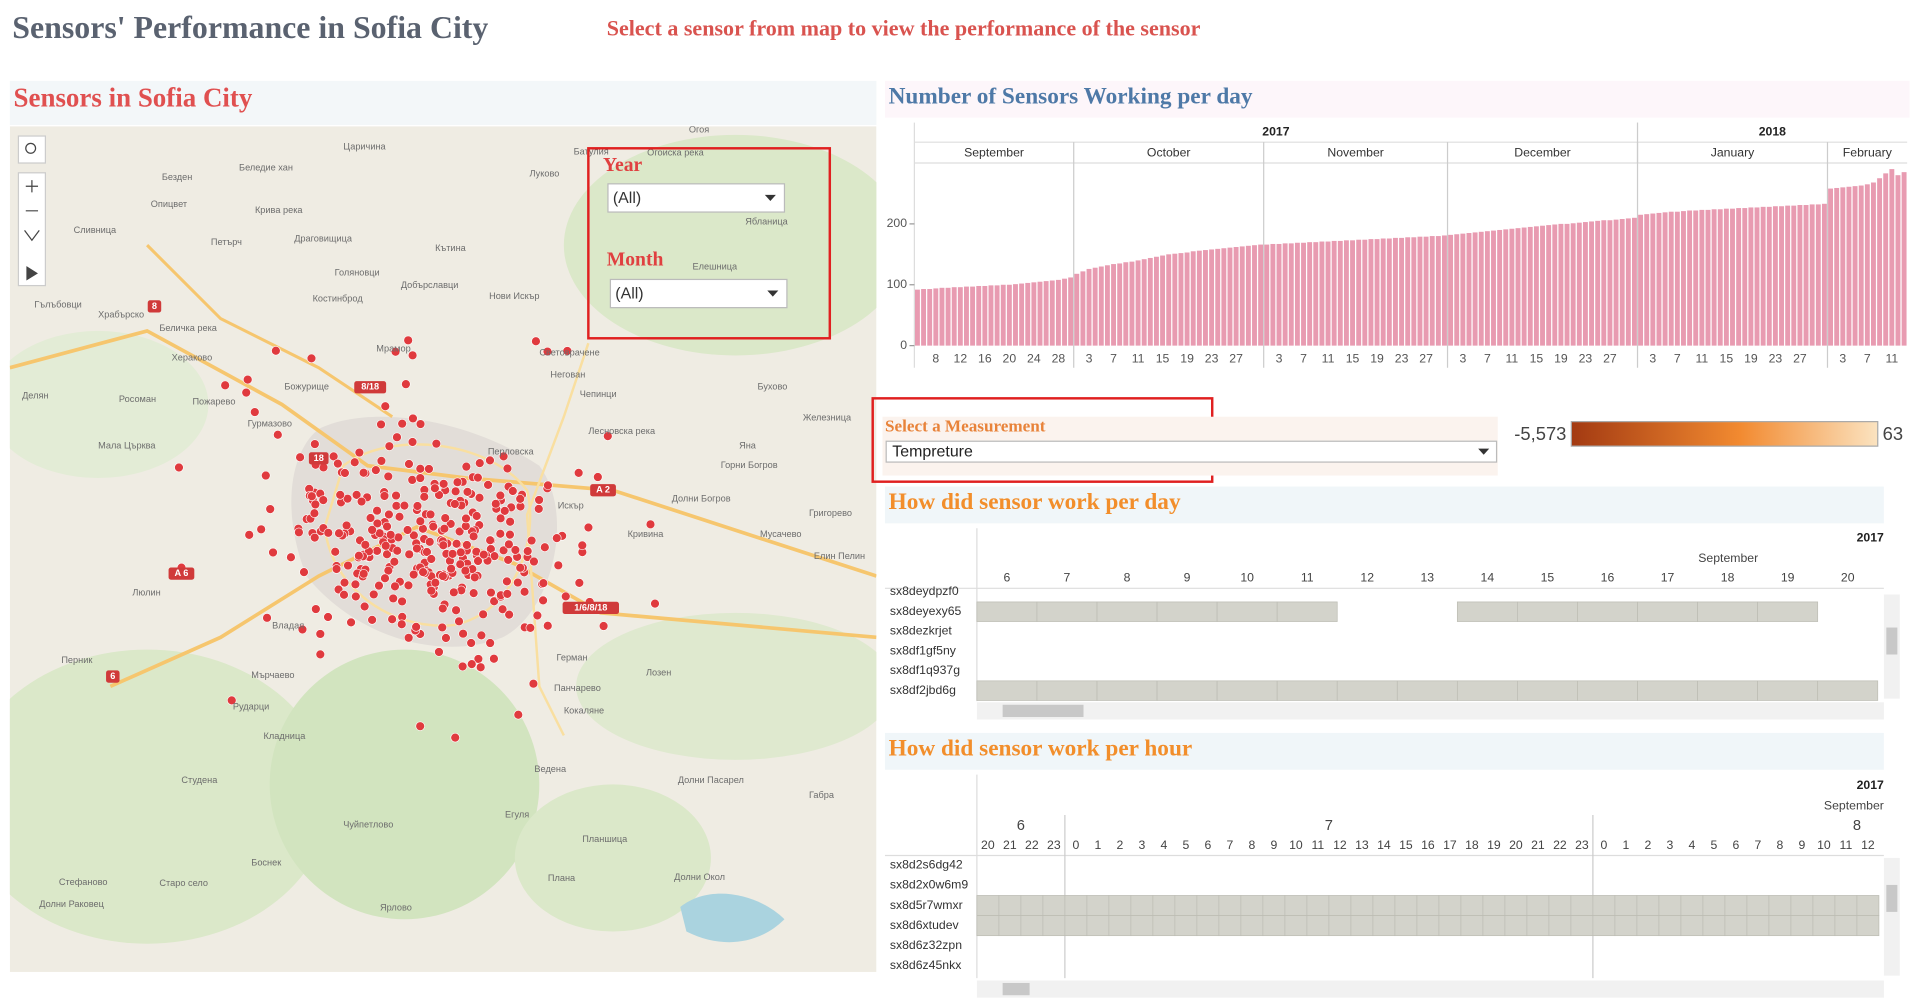 This screenshot has width=1917, height=1007. Describe the element at coordinates (1800, 358) in the screenshot. I see `x-tick-label: 27` at that location.